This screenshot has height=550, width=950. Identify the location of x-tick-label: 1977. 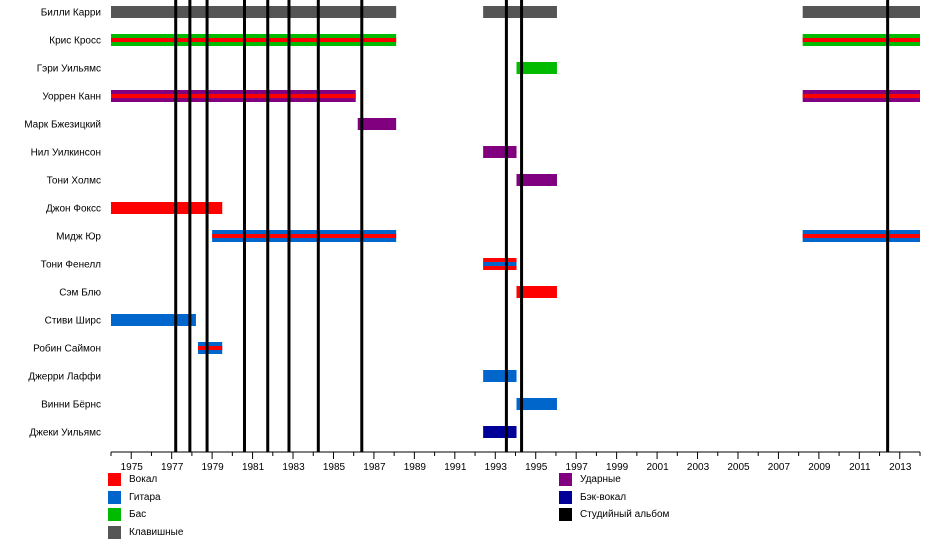
(172, 467).